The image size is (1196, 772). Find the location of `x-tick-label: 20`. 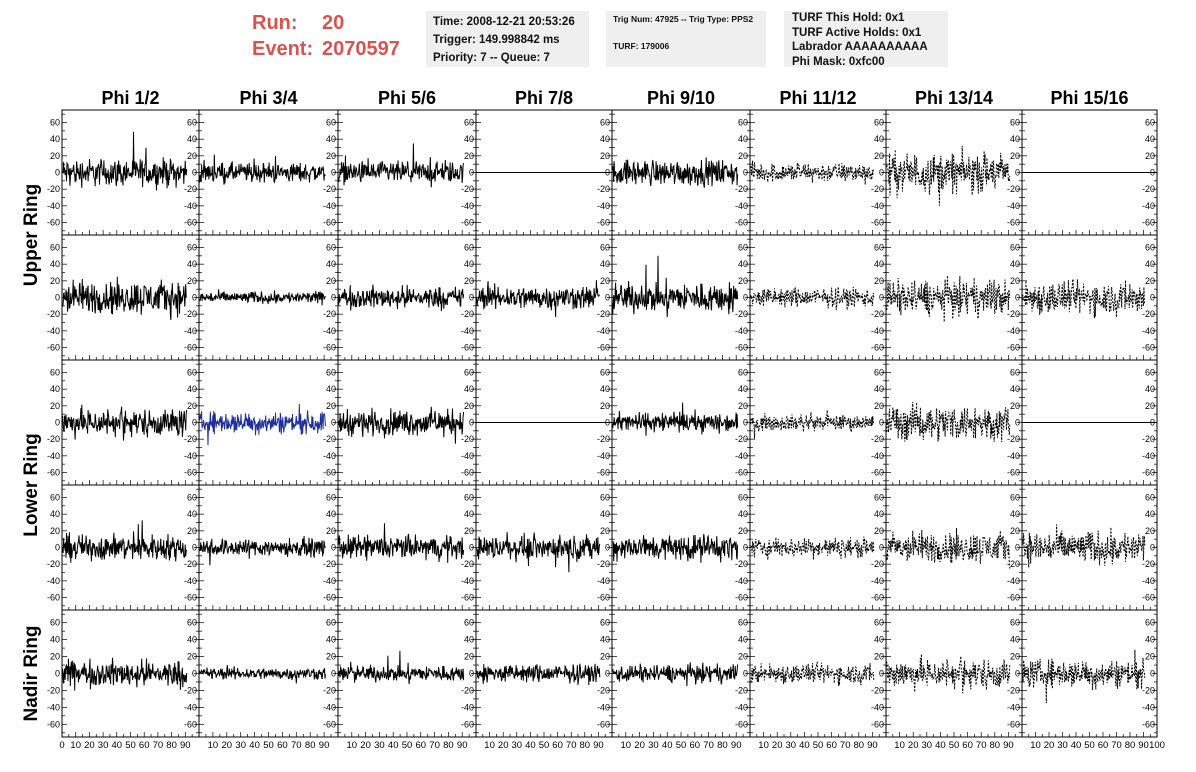

x-tick-label: 20 is located at coordinates (227, 745).